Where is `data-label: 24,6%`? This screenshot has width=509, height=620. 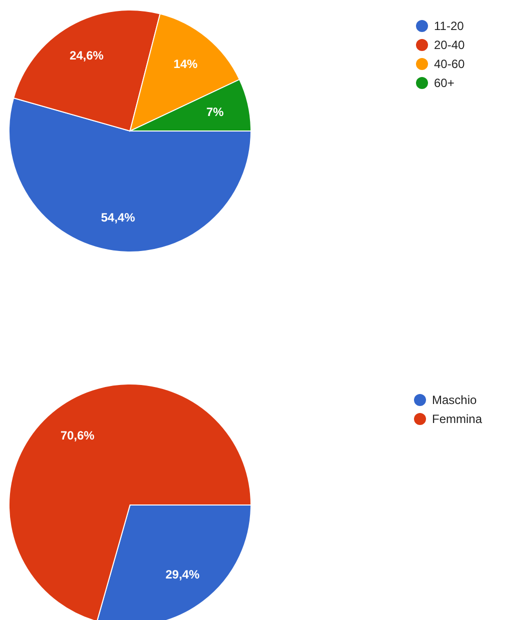 data-label: 24,6% is located at coordinates (87, 55).